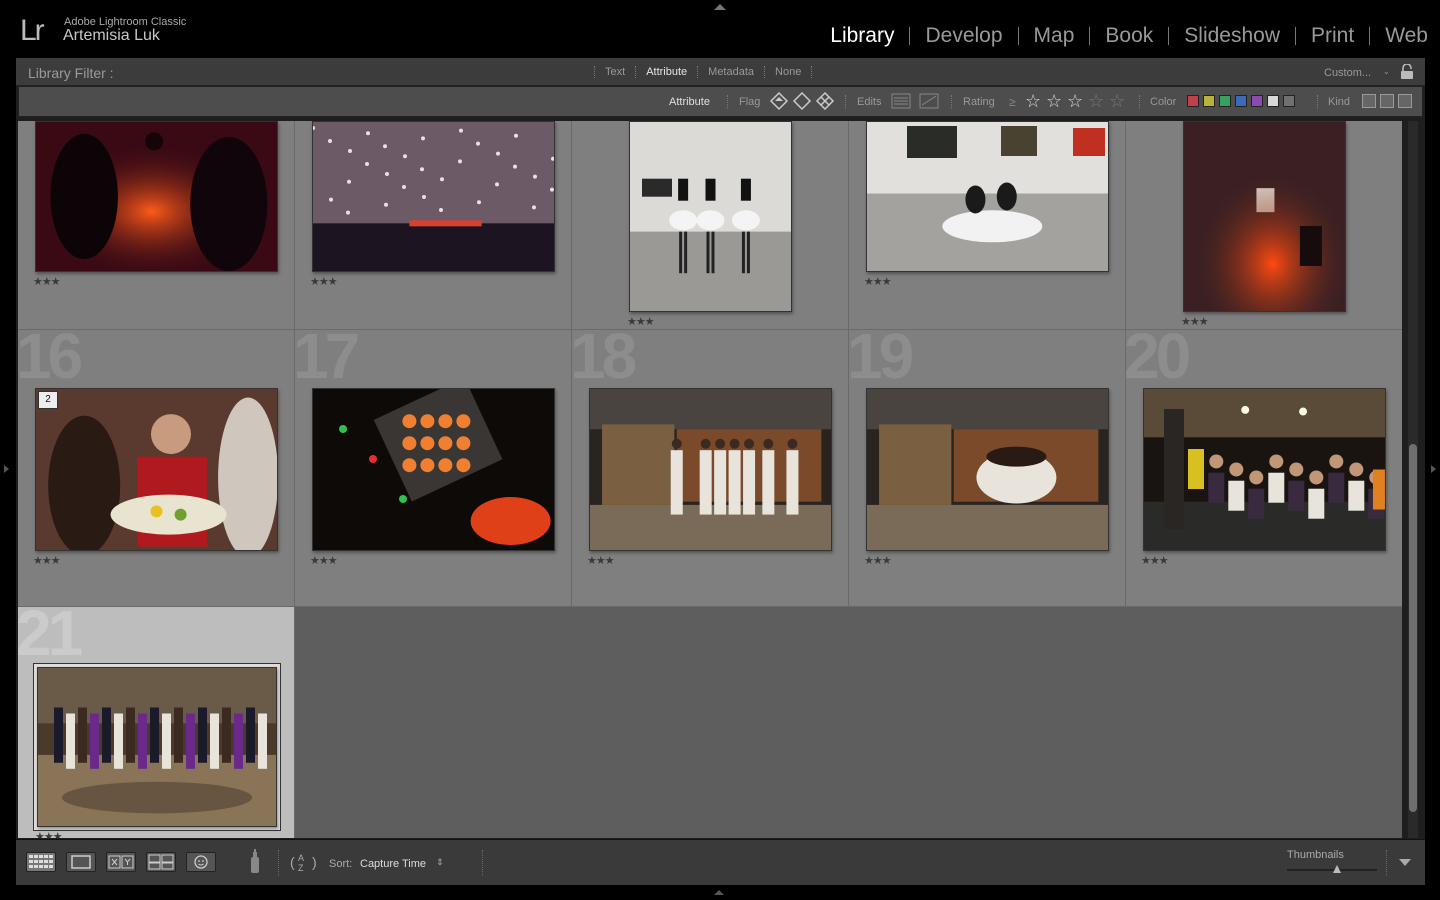 This screenshot has height=900, width=1440. What do you see at coordinates (869, 102) in the screenshot?
I see `edits-label: Edits` at bounding box center [869, 102].